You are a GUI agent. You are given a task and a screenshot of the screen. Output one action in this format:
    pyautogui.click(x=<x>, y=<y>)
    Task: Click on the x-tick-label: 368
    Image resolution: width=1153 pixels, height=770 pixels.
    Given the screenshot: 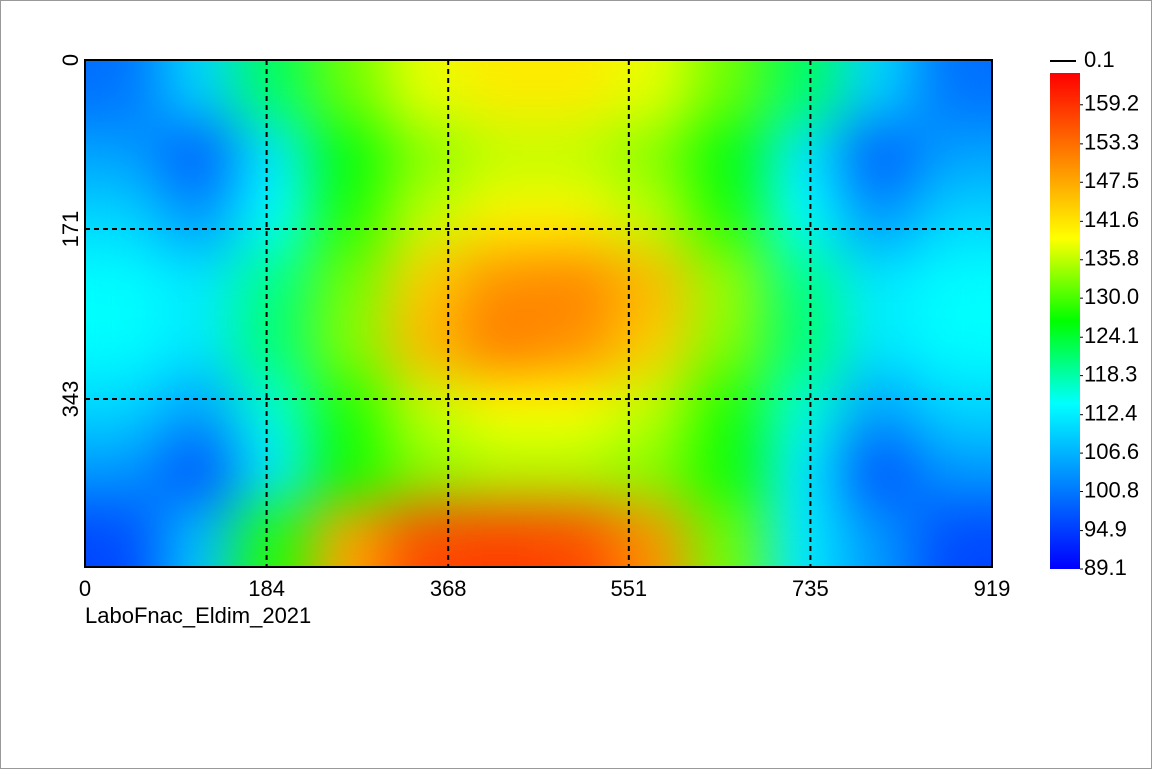 What is the action you would take?
    pyautogui.click(x=448, y=588)
    